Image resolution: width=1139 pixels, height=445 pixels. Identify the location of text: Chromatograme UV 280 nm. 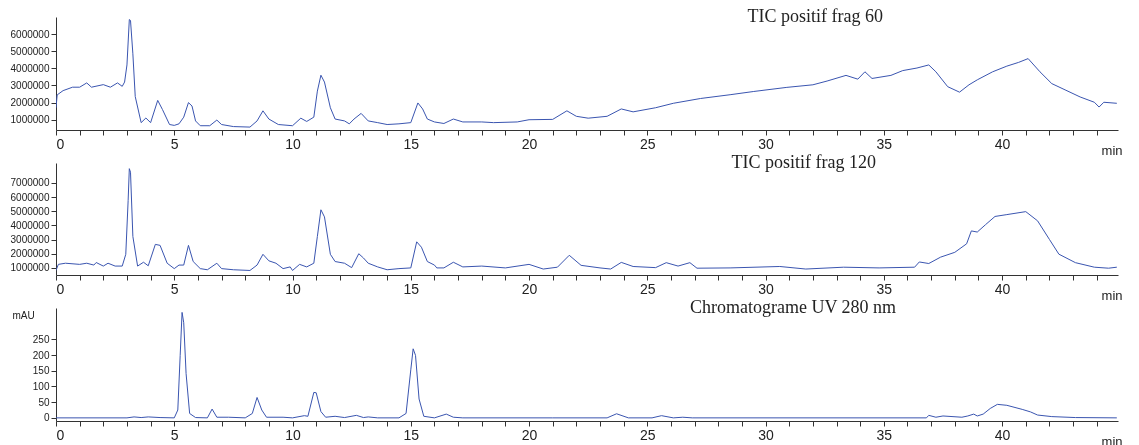
(793, 307).